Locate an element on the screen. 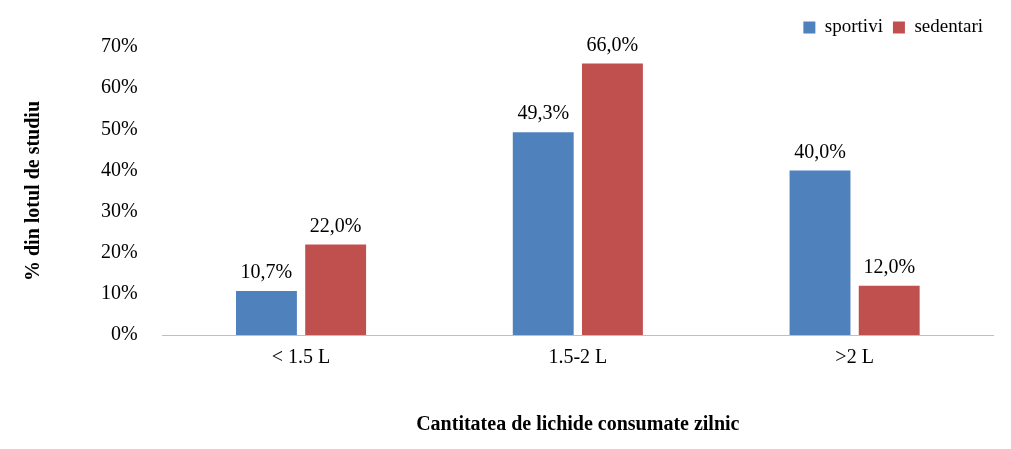  y-tick-label: 40% is located at coordinates (119, 168).